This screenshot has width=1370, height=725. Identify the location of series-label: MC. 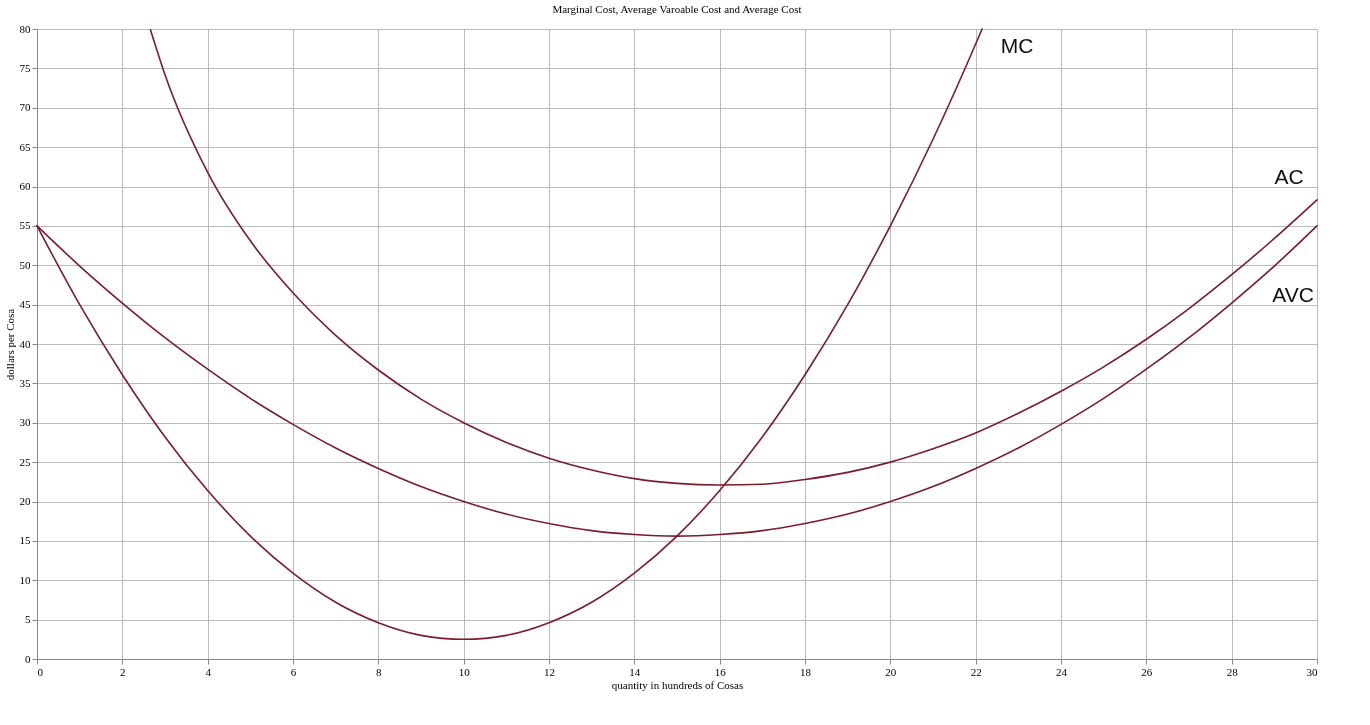
(1017, 45).